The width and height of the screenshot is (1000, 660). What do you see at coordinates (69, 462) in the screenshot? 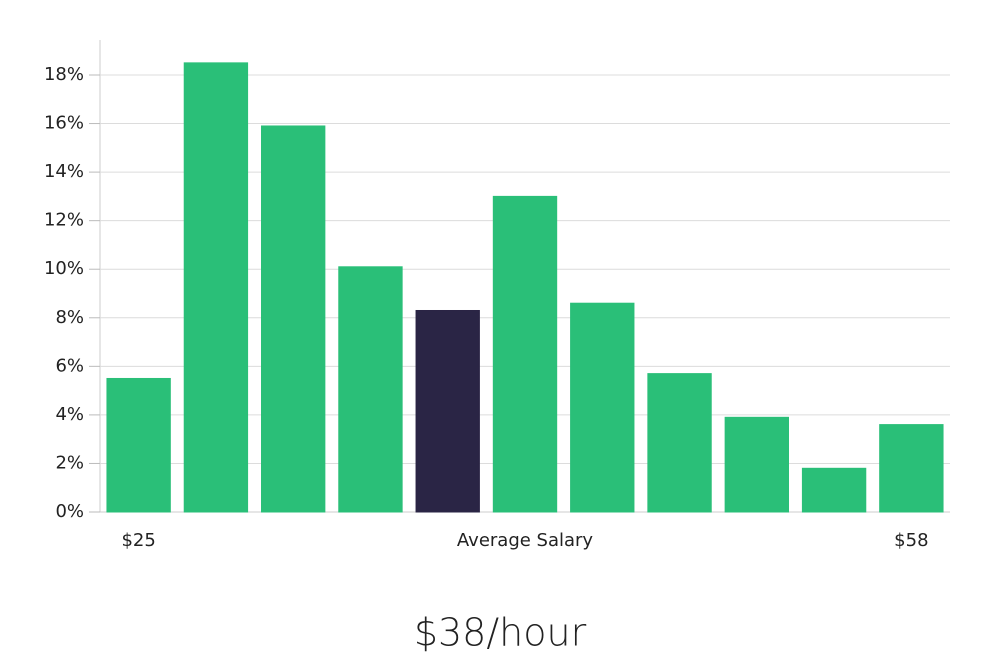
I see `y-tick-label: 2%` at bounding box center [69, 462].